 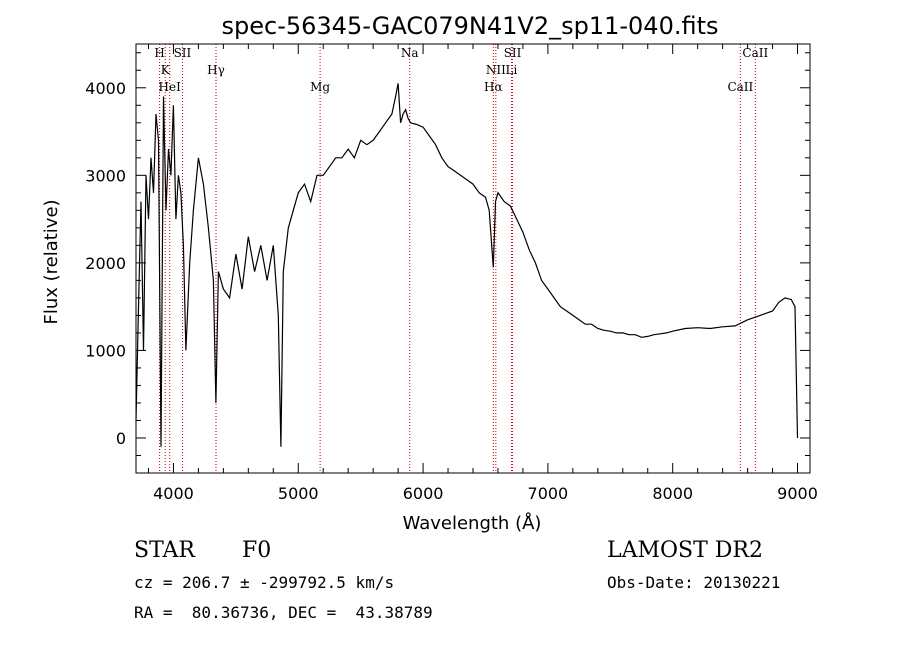 I want to click on y-tick-label: 3000, so click(x=105, y=175).